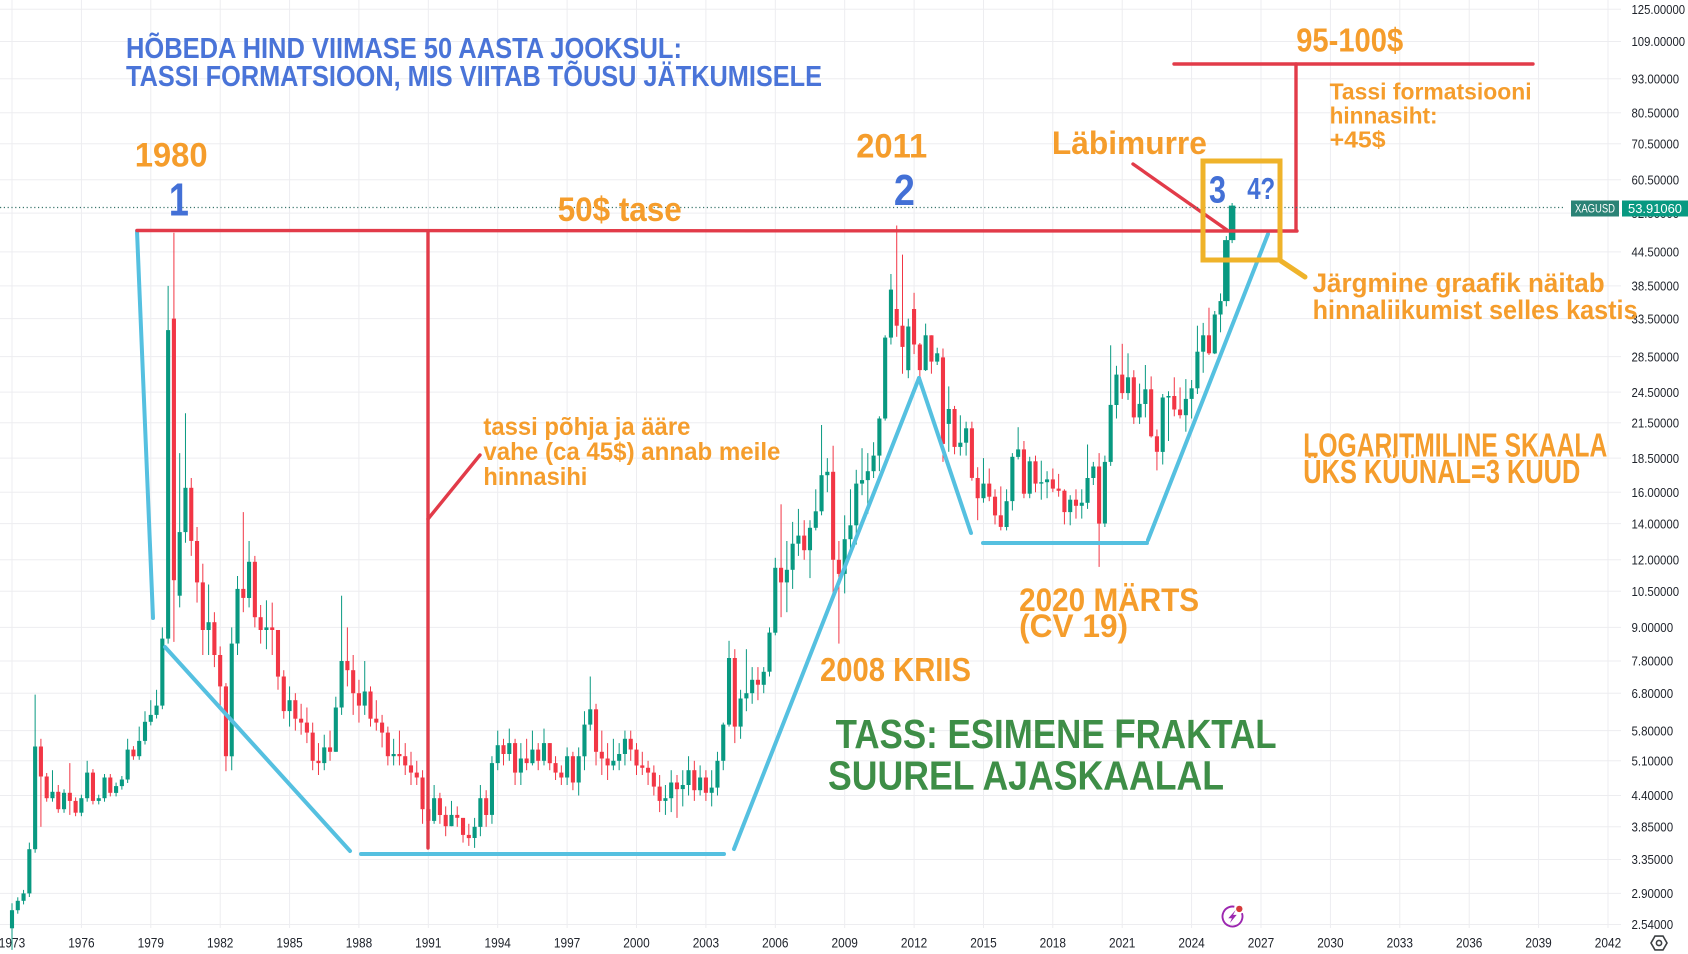 Image resolution: width=1688 pixels, height=954 pixels. I want to click on svg-text: (CV 19), so click(1073, 626).